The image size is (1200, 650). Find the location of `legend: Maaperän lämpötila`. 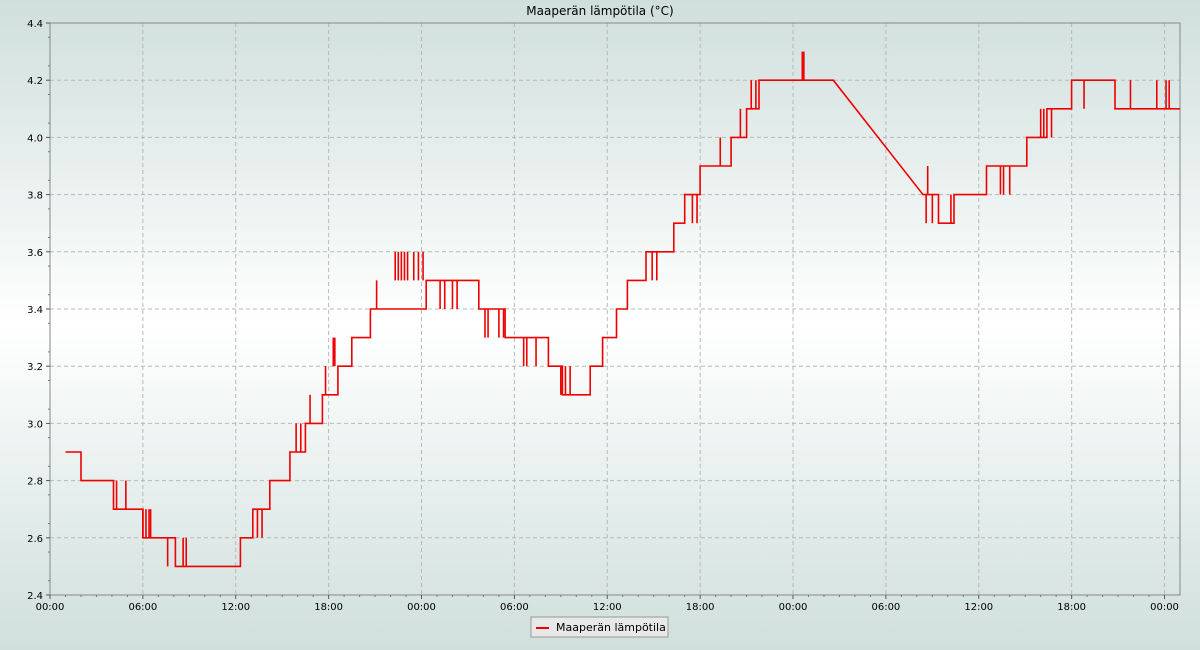

legend: Maaperän lämpötila is located at coordinates (599, 627).